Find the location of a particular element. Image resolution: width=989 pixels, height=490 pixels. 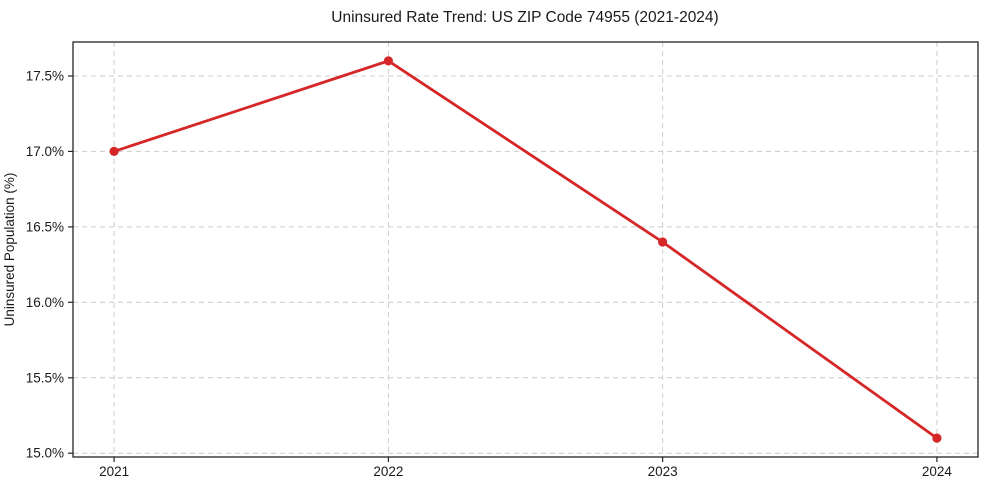

y-tick-label: 16.5% is located at coordinates (45, 226).